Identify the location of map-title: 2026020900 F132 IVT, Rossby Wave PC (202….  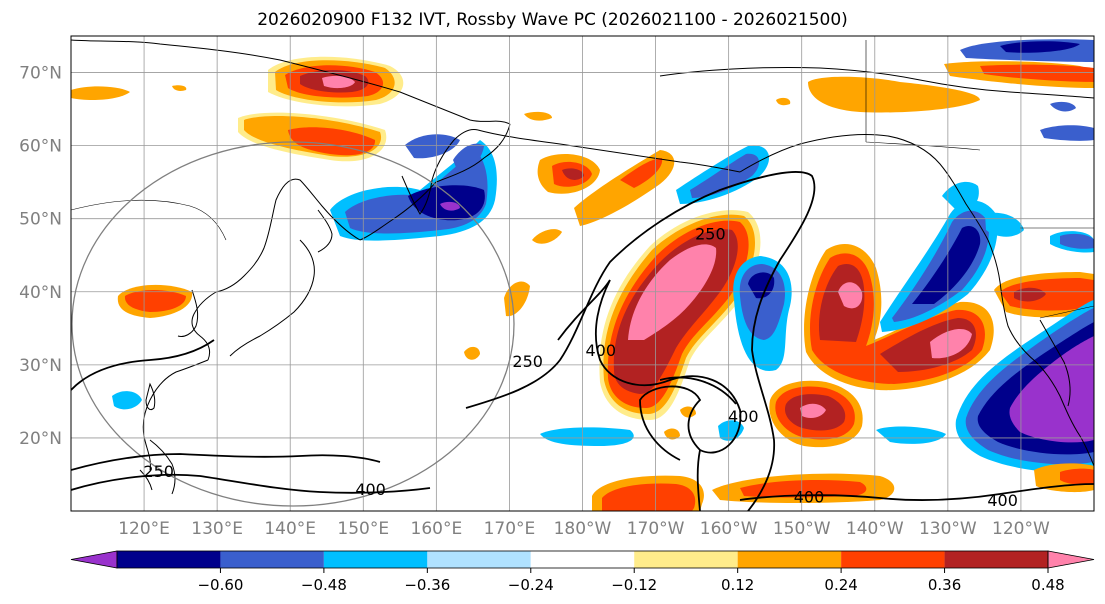
(552, 20).